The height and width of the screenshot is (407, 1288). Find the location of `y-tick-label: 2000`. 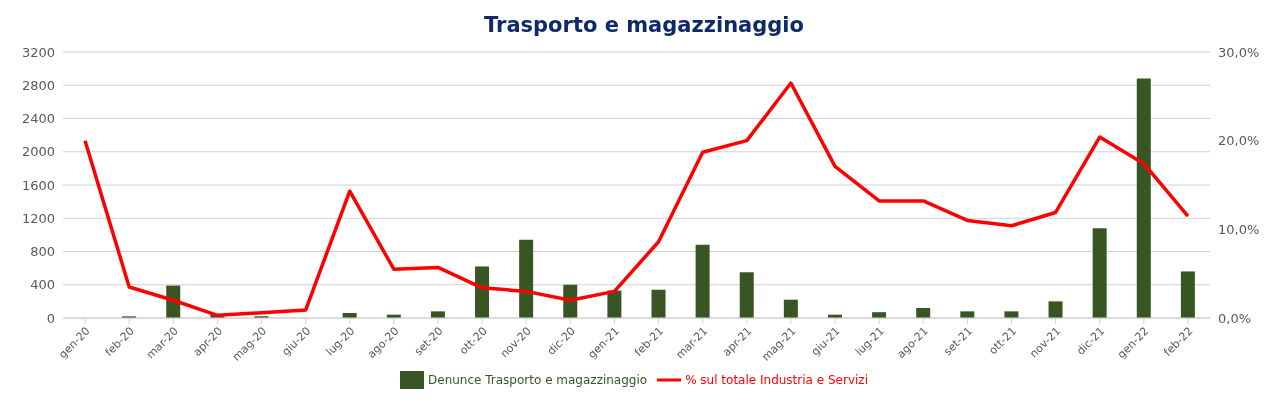

y-tick-label: 2000 is located at coordinates (38, 152).